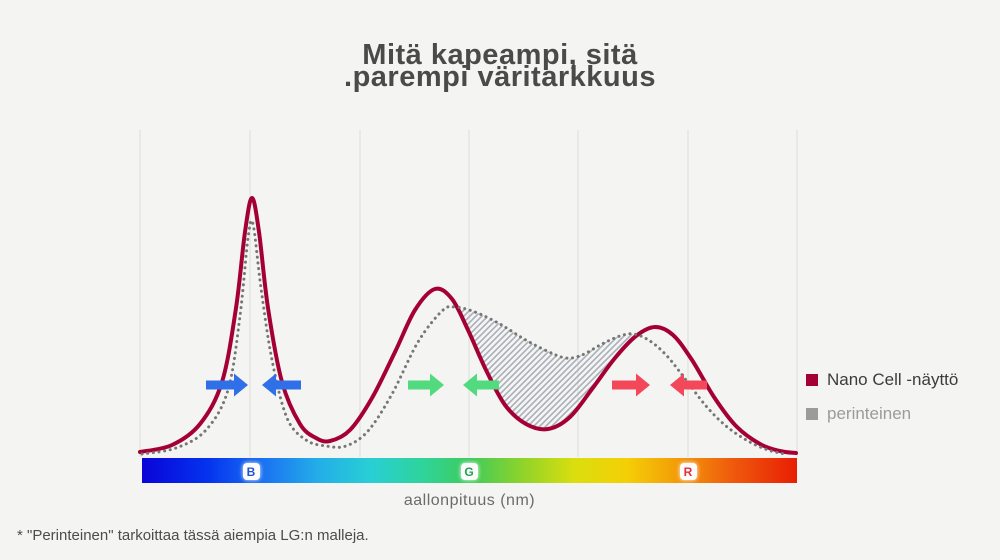 Image resolution: width=1000 pixels, height=560 pixels. I want to click on band-badge-green: G, so click(469, 471).